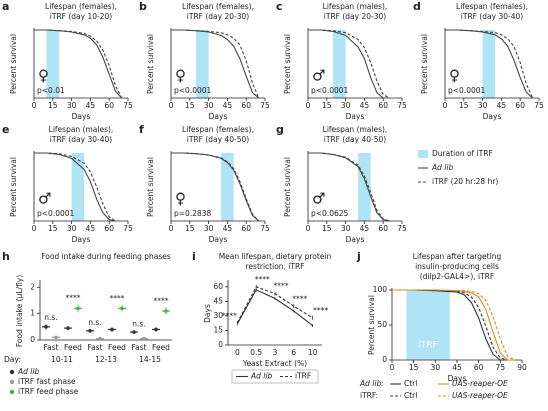  What do you see at coordinates (274, 363) in the screenshot?
I see `x-axis-label: Yeast Extract (%)` at bounding box center [274, 363].